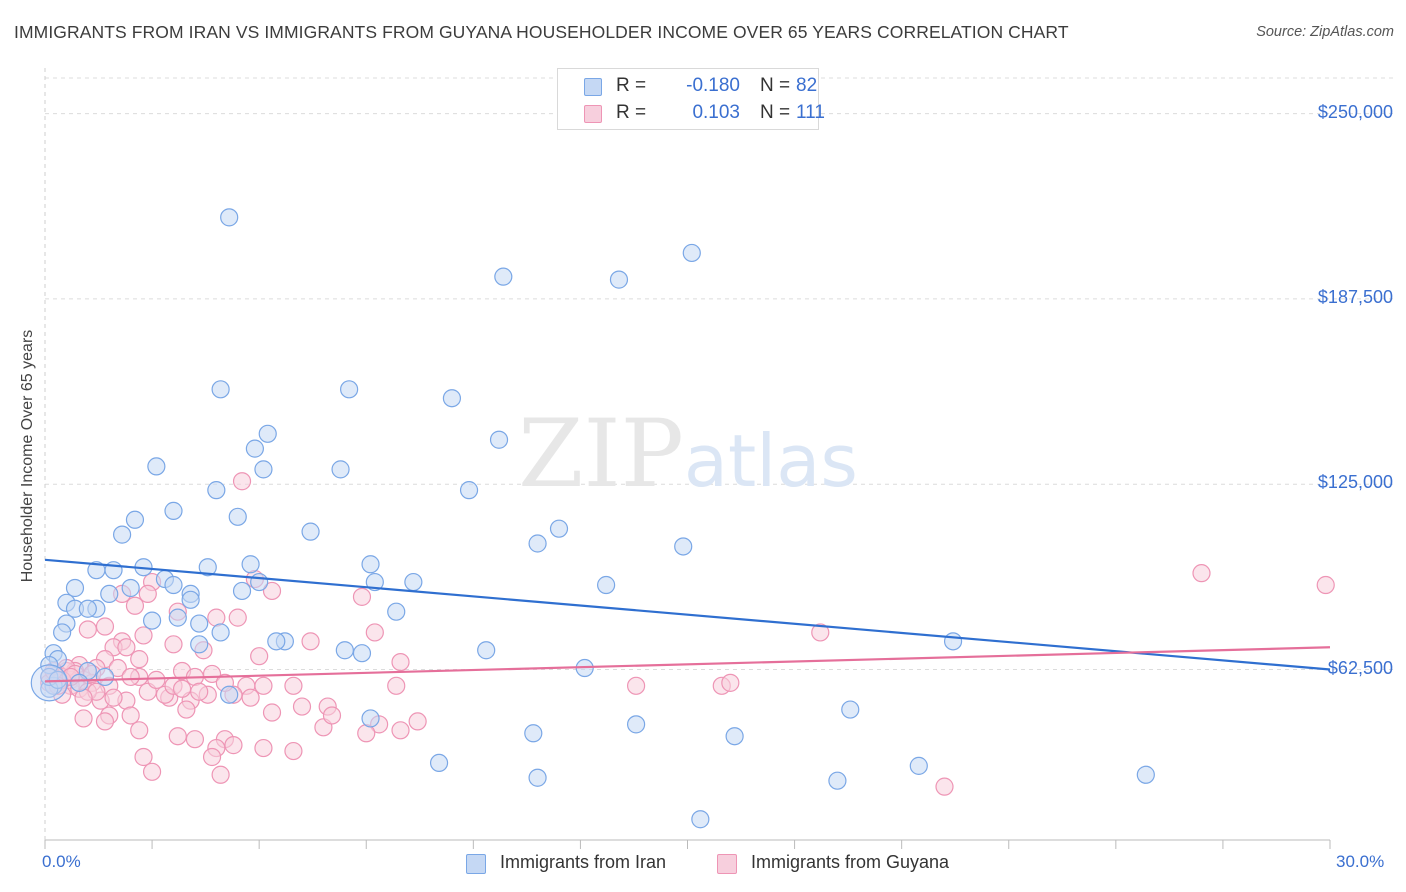 The width and height of the screenshot is (1406, 892). Describe the element at coordinates (727, 864) in the screenshot. I see `series-legend-swatch-guyana` at that location.